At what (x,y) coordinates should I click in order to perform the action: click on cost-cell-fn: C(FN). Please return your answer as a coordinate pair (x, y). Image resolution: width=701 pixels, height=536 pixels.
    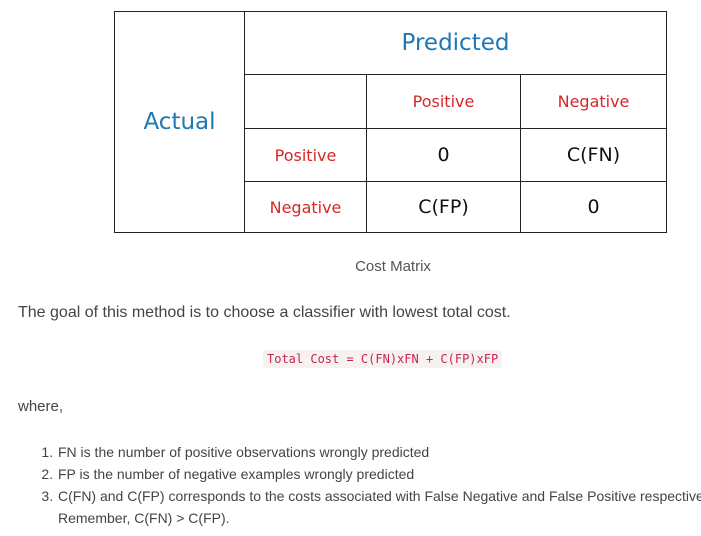
    Looking at the image, I should click on (593, 155).